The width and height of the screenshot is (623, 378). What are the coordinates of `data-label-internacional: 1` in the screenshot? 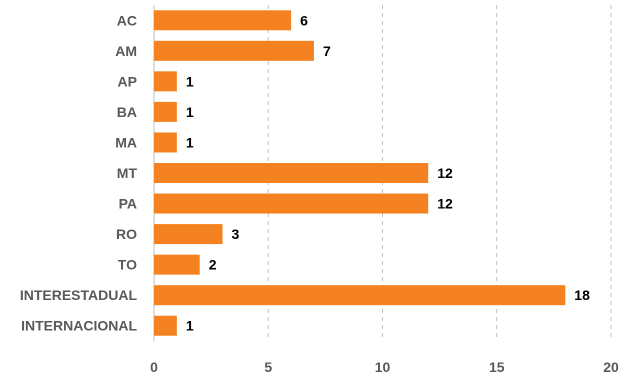 It's located at (190, 326).